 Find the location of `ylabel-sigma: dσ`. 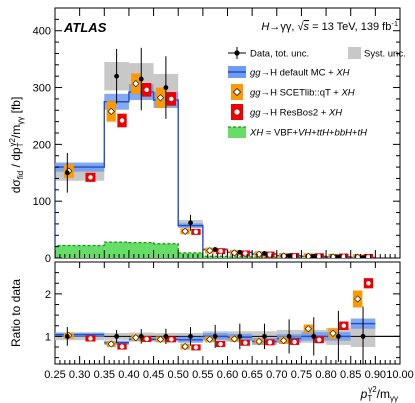

ylabel-sigma: dσ is located at coordinates (16, 186).